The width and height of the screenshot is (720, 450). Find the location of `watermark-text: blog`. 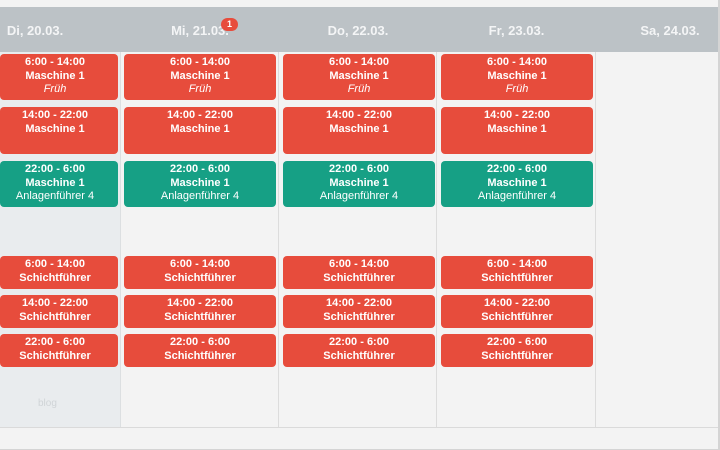

watermark-text: blog is located at coordinates (47, 403).